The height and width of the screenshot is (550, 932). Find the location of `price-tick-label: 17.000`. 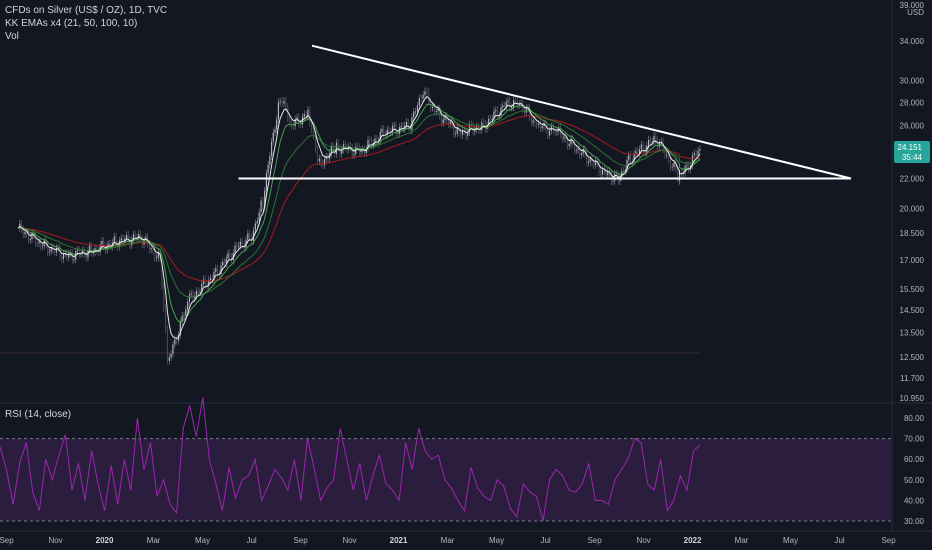

price-tick-label: 17.000 is located at coordinates (912, 260).